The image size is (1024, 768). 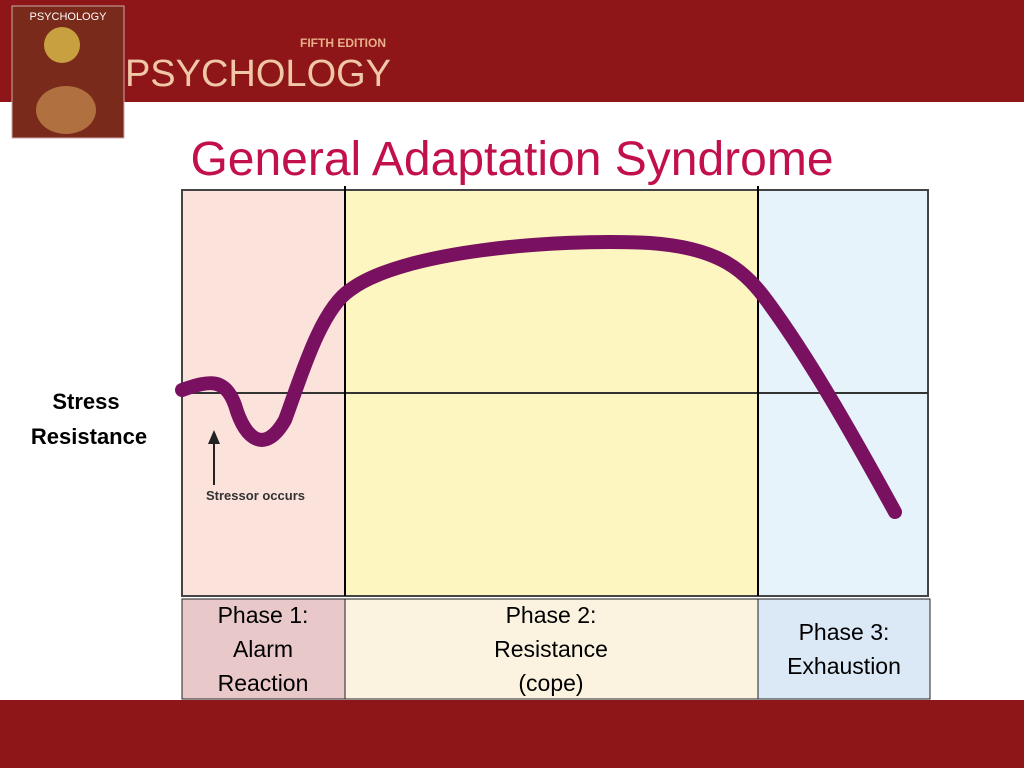 I want to click on phase-label: Alarm, so click(x=263, y=649).